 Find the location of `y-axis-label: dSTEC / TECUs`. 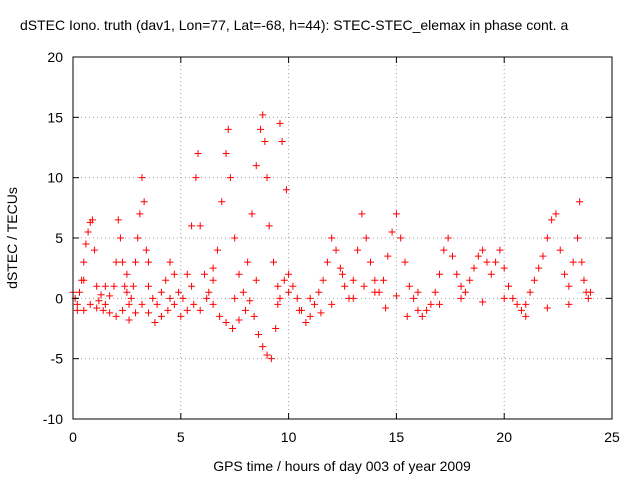

y-axis-label: dSTEC / TECUs is located at coordinates (12, 238).